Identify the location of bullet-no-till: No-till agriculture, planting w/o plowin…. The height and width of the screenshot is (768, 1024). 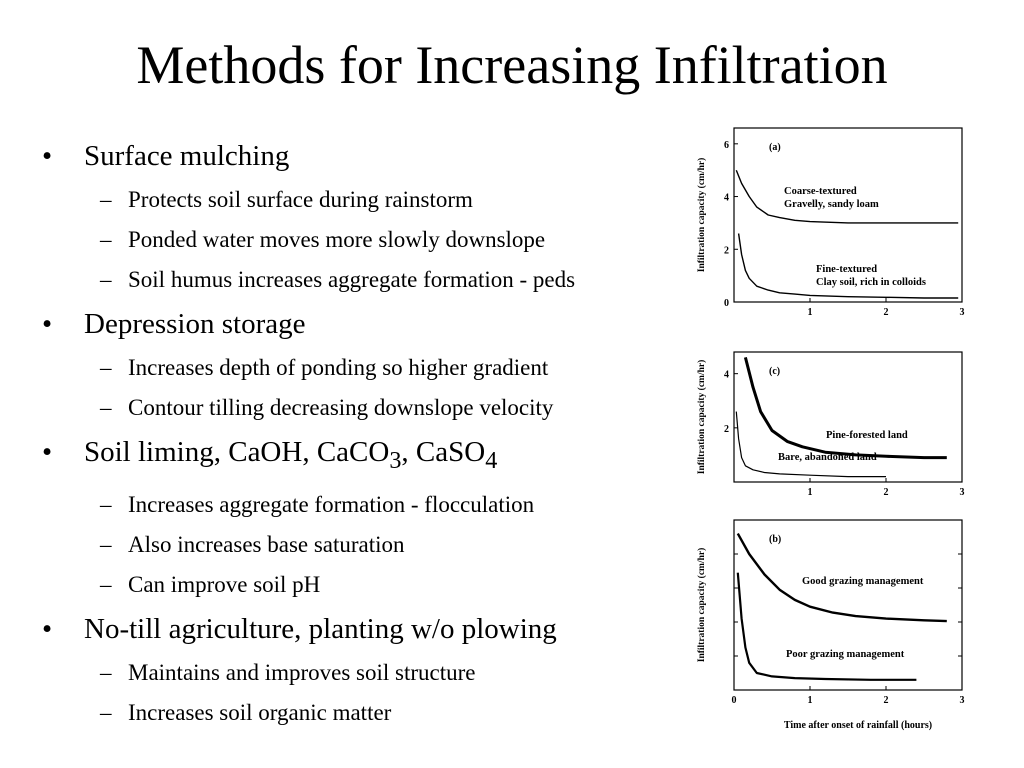
(362, 629).